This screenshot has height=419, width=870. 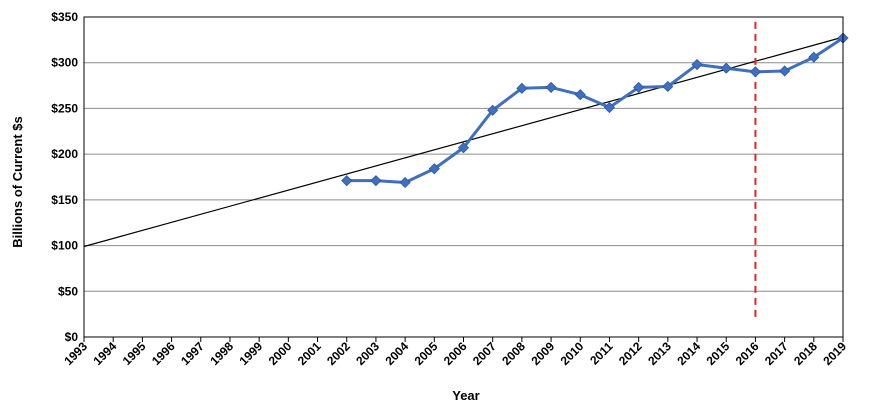 I want to click on x-tick-label: 2006, so click(x=455, y=353).